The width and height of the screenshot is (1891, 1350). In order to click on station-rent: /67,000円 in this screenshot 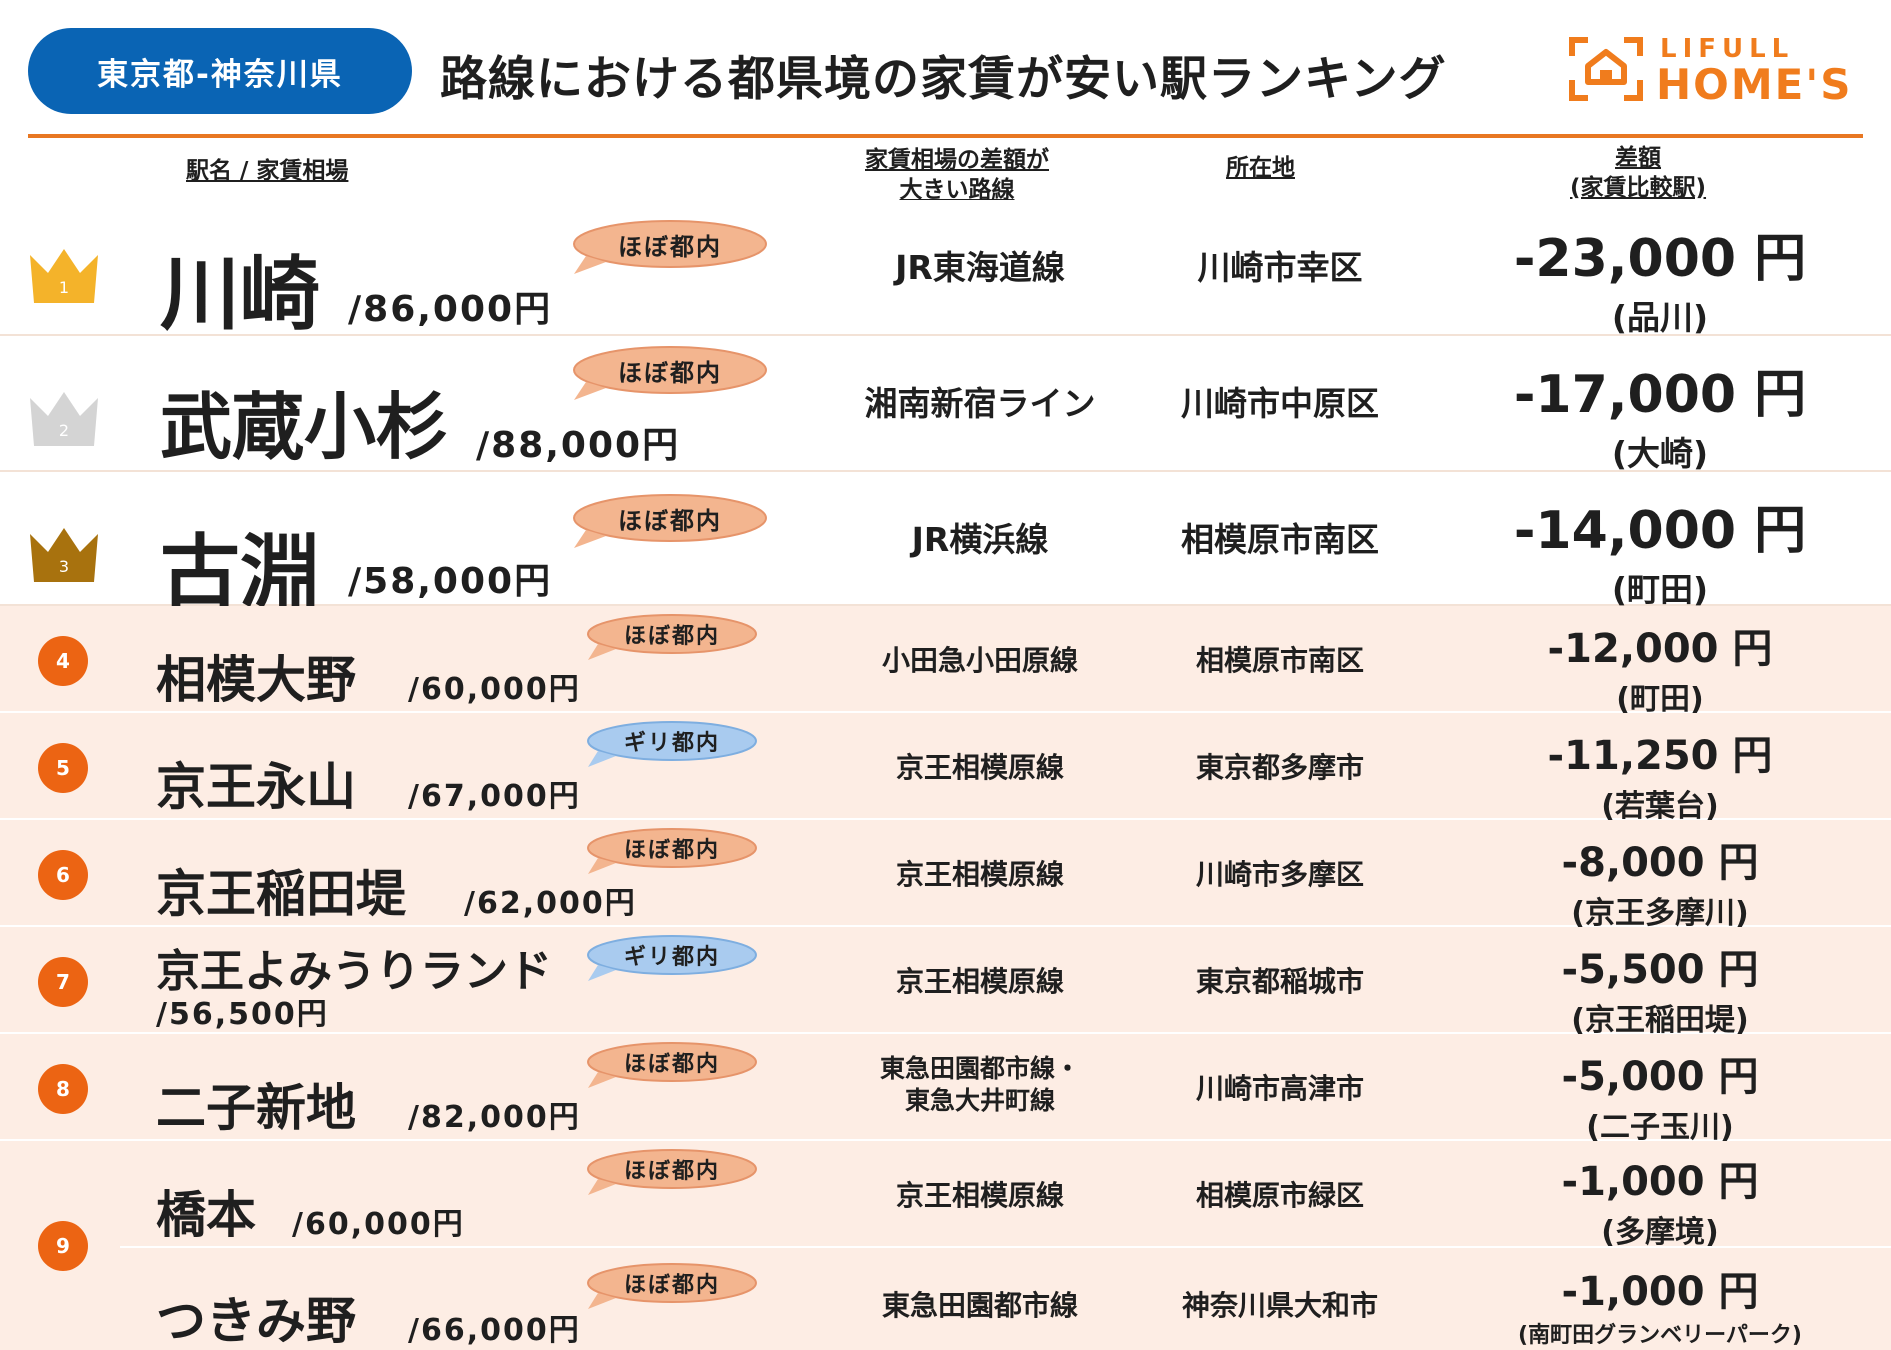, I will do `click(494, 796)`.